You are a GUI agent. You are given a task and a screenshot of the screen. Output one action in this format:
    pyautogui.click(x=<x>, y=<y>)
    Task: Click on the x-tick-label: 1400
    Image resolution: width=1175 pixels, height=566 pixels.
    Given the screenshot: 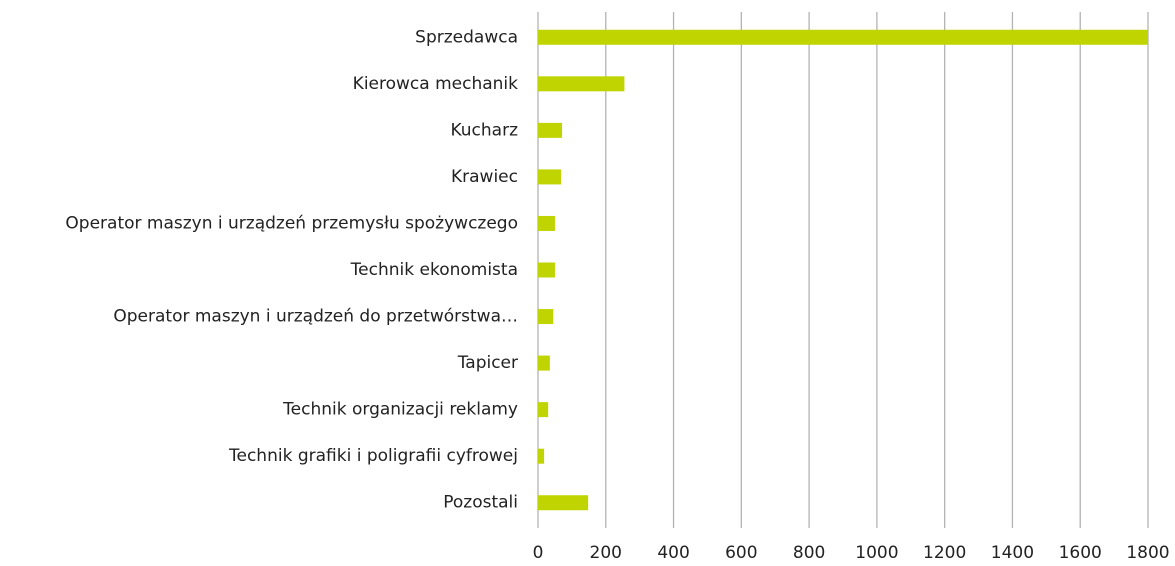 What is the action you would take?
    pyautogui.click(x=1012, y=553)
    